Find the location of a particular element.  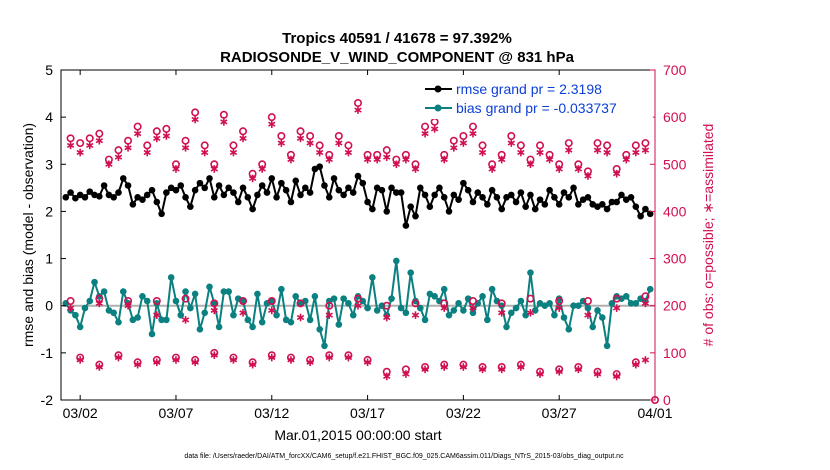

y-right-axis-label: # of obs: o=possible; ∗=assimilated is located at coordinates (708, 235).